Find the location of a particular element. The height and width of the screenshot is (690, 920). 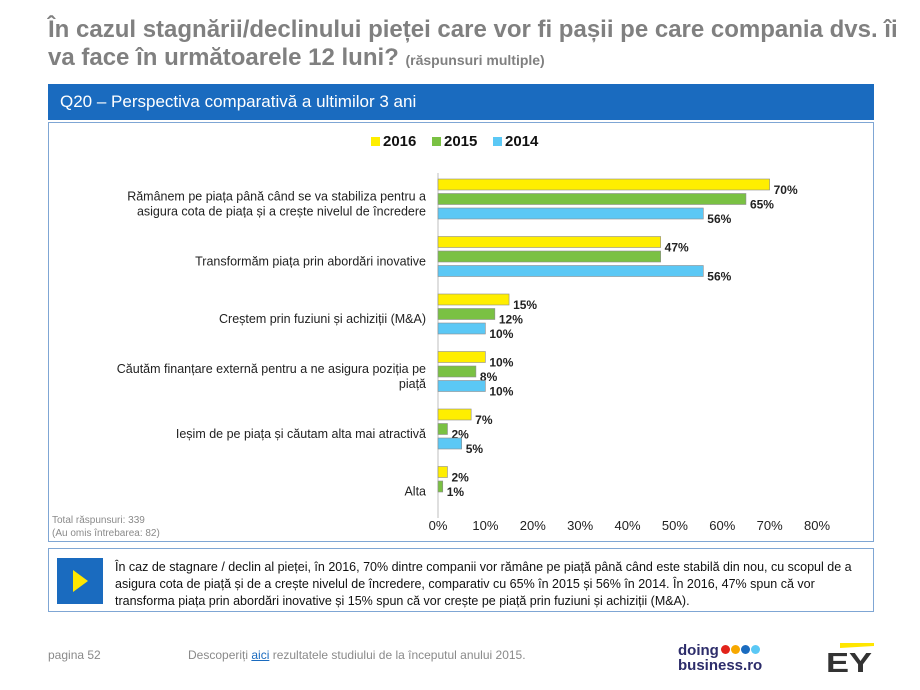

data-label: 15% is located at coordinates (525, 305).